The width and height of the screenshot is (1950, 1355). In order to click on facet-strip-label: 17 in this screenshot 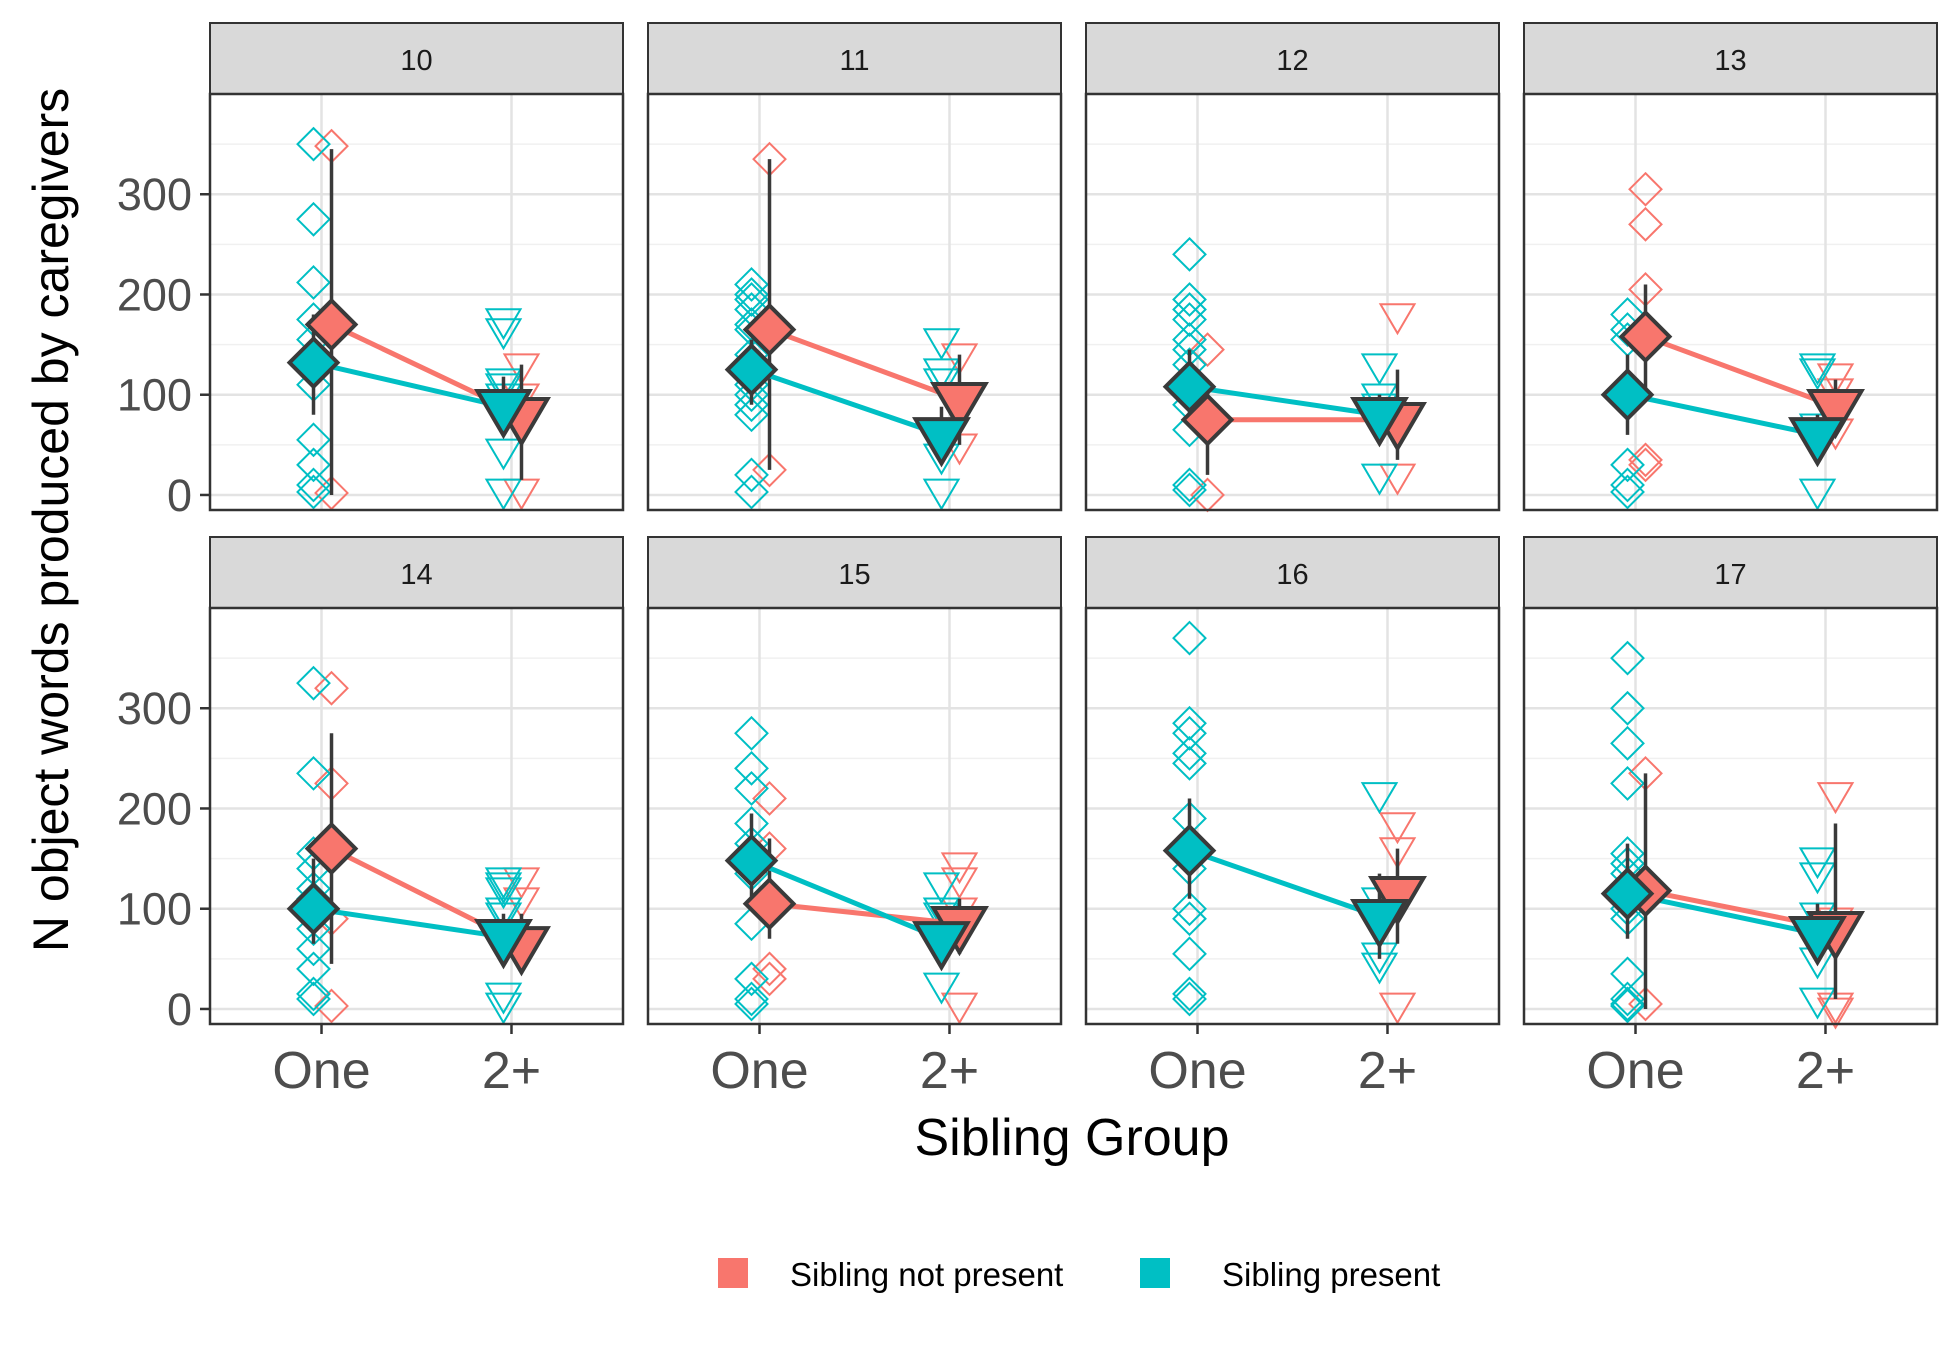, I will do `click(1730, 575)`.